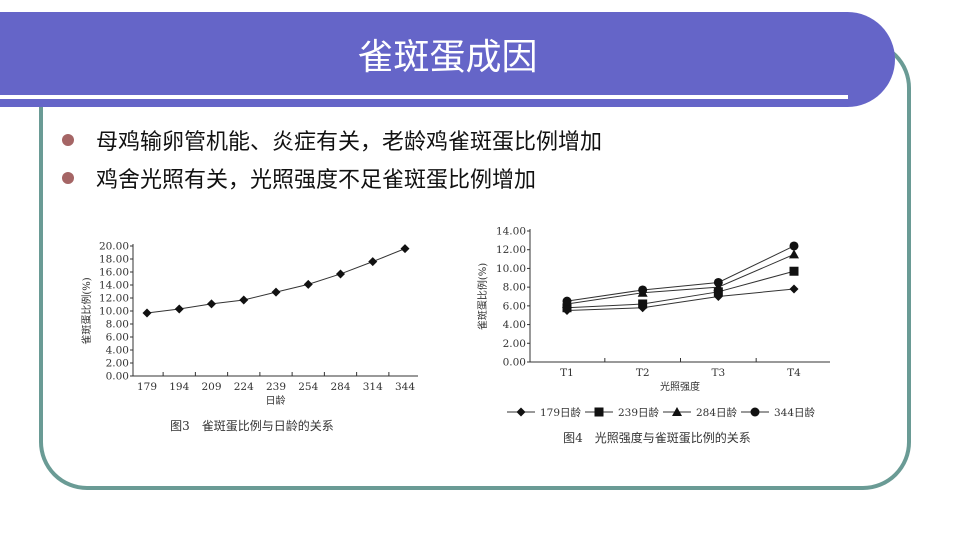 The height and width of the screenshot is (540, 960). What do you see at coordinates (276, 387) in the screenshot?
I see `x-tick-label: 239` at bounding box center [276, 387].